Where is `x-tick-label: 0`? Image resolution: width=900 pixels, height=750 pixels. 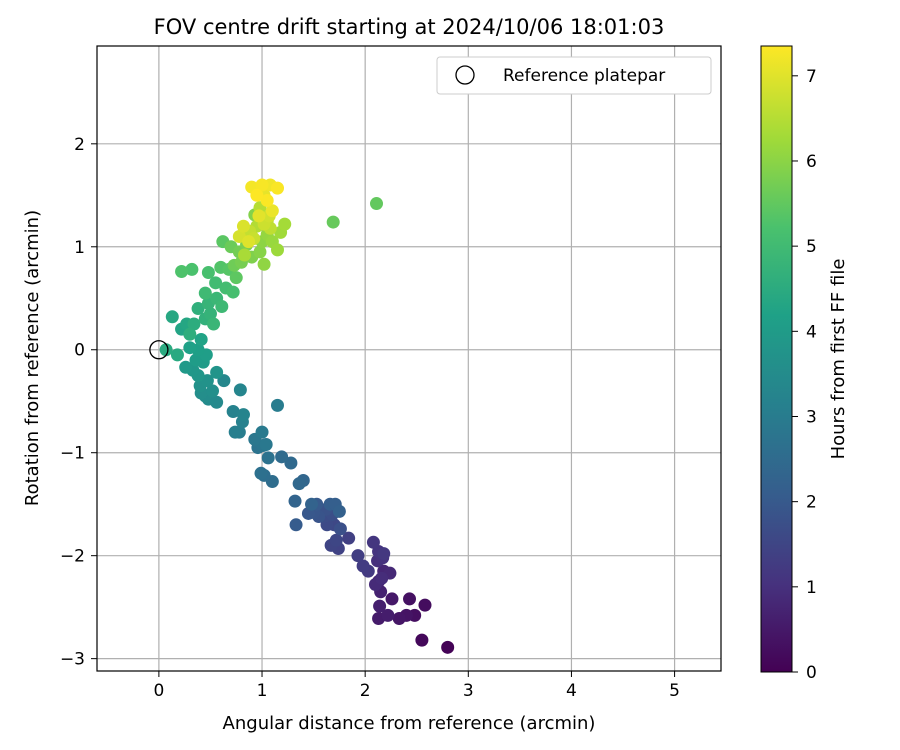 x-tick-label: 0 is located at coordinates (158, 691).